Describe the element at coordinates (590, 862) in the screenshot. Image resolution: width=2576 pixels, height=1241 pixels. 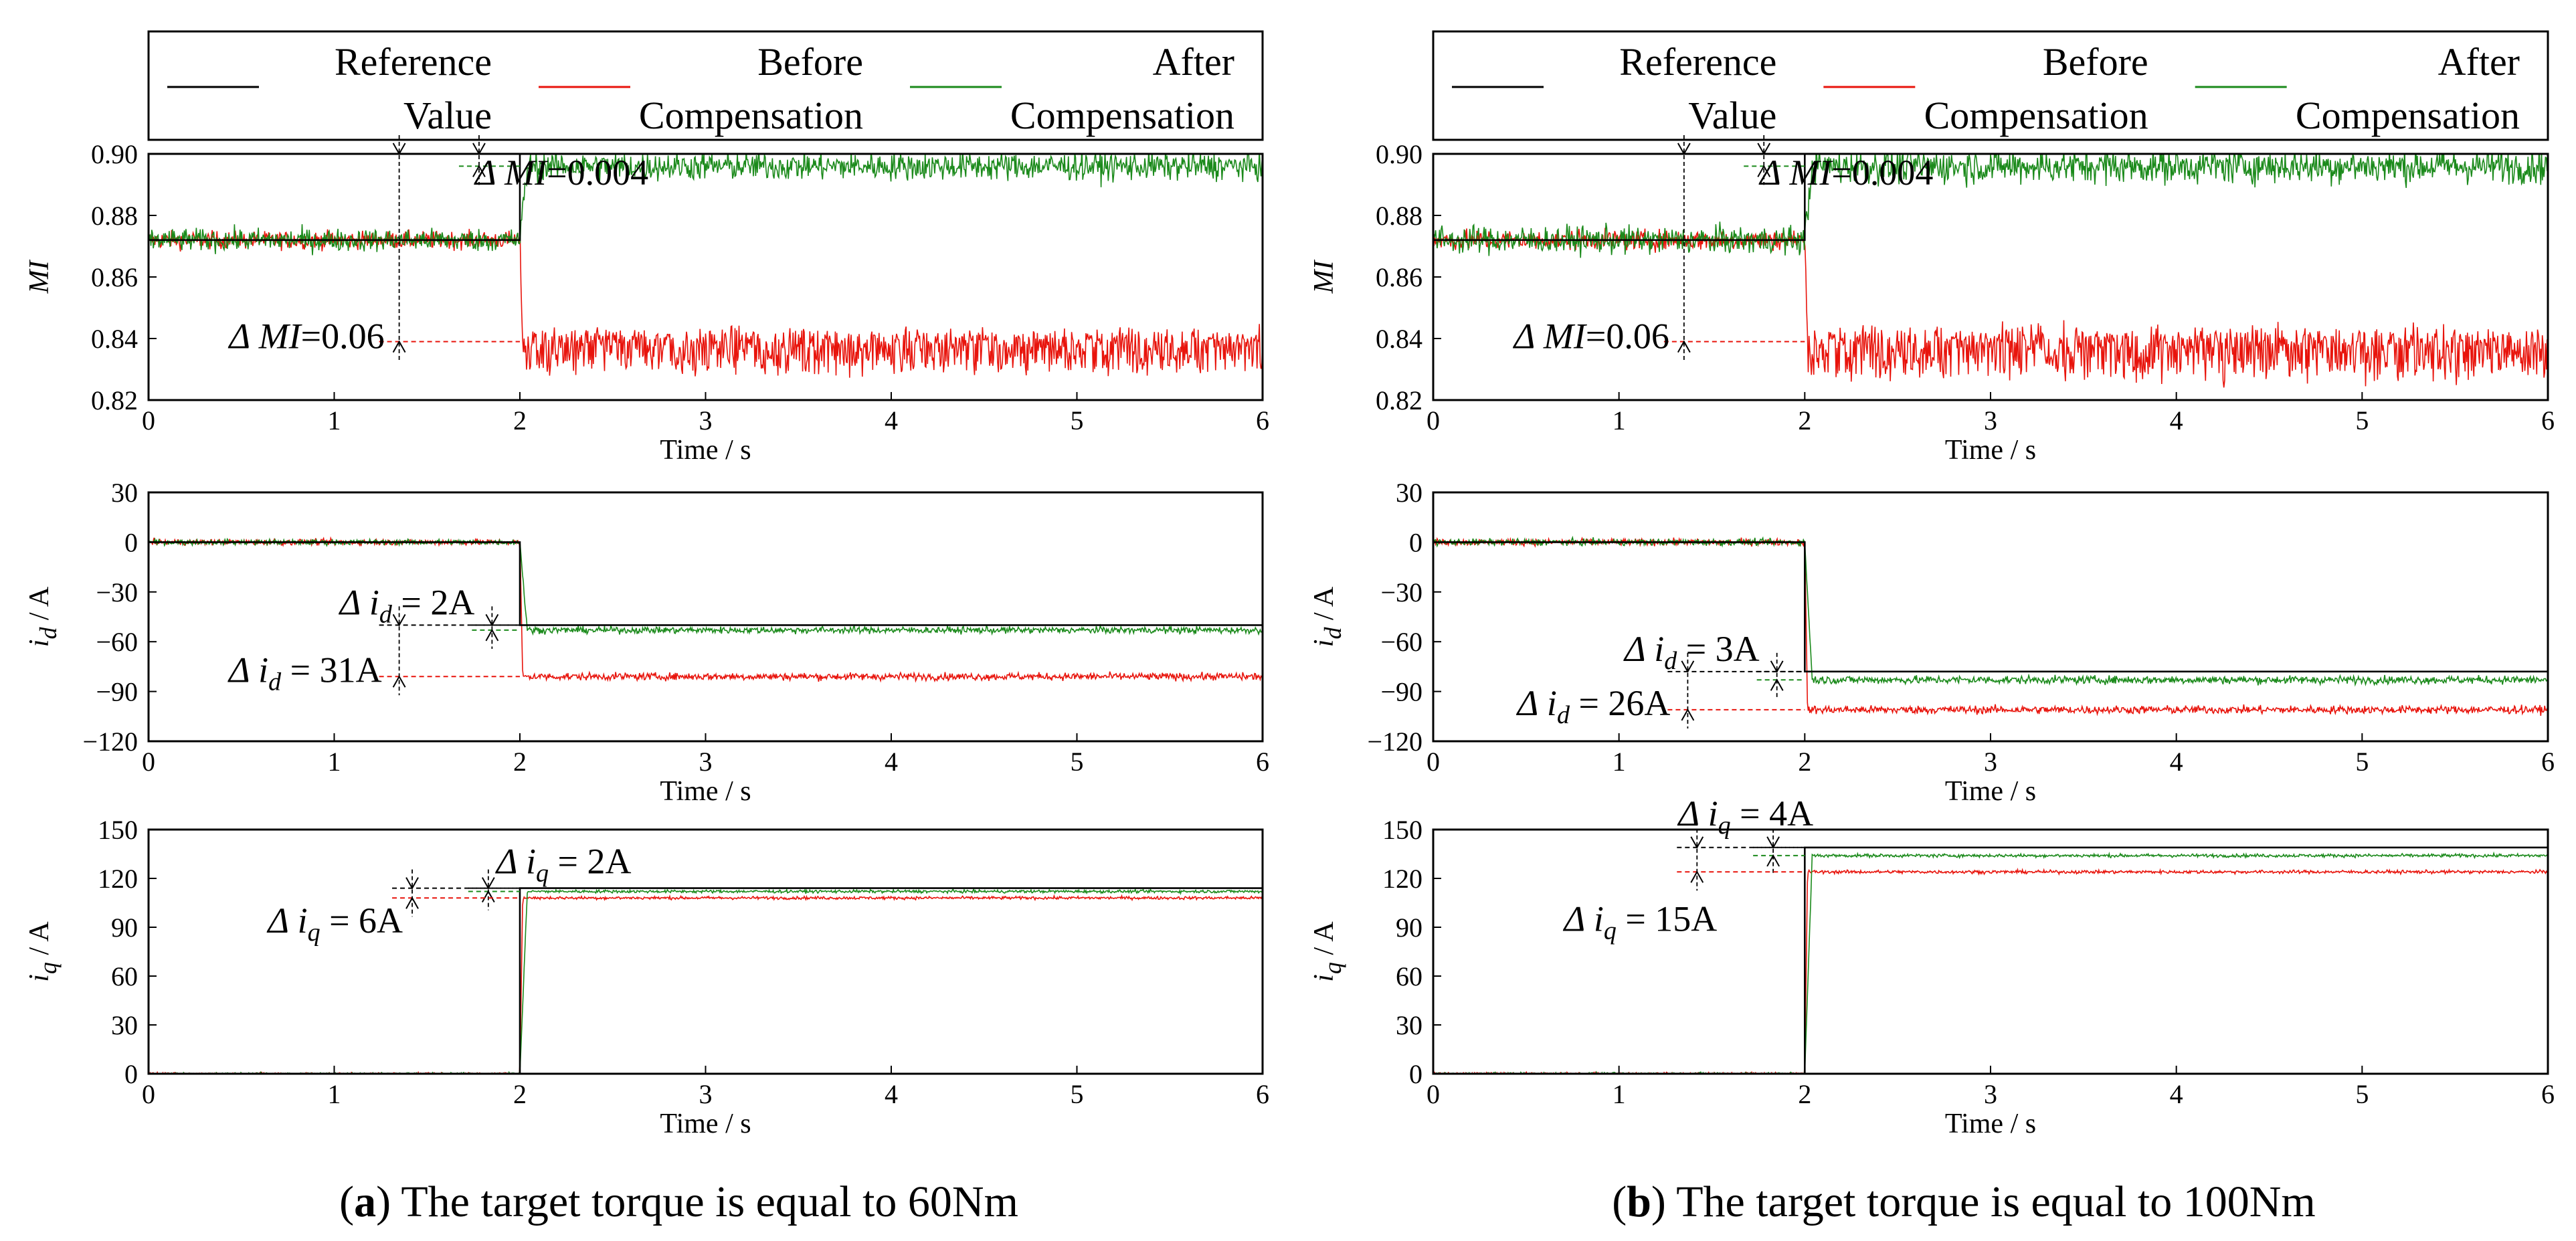
I see `annotation-value: = 2A` at that location.